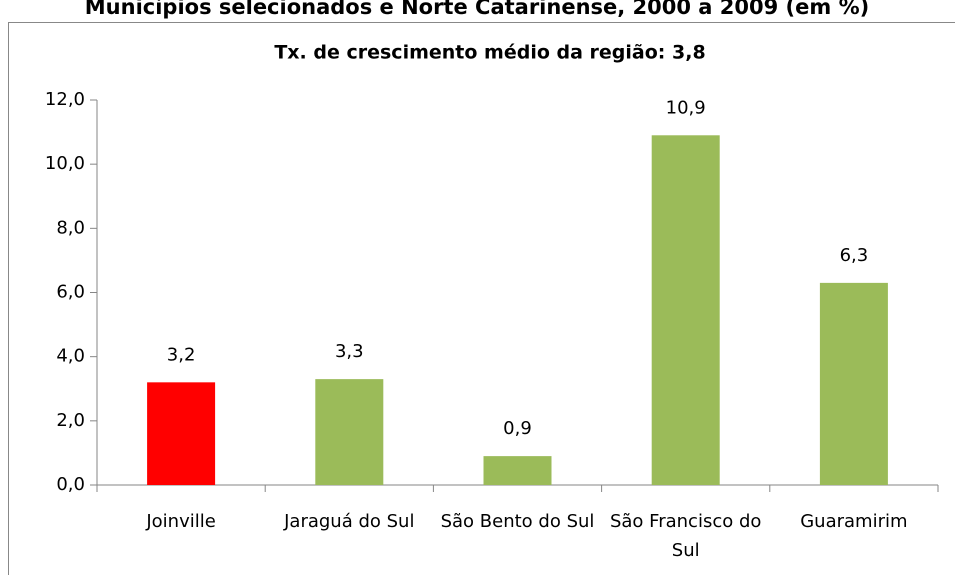 Image resolution: width=955 pixels, height=575 pixels. What do you see at coordinates (70, 420) in the screenshot?
I see `y-tick-label: 2,0` at bounding box center [70, 420].